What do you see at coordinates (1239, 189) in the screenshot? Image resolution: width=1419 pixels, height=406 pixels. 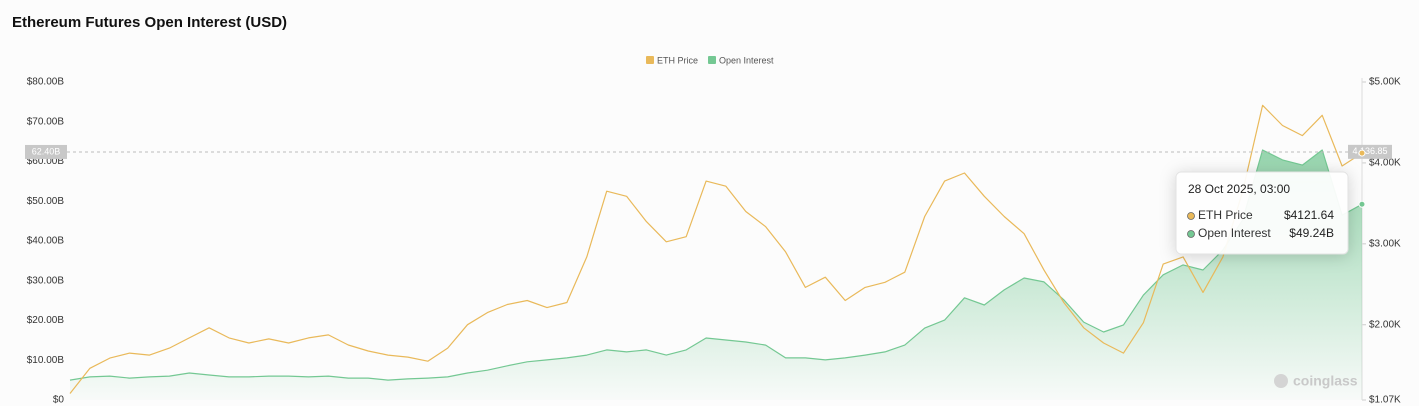 I see `tooltip-title: 28 Oct 2025, 03:00` at bounding box center [1239, 189].